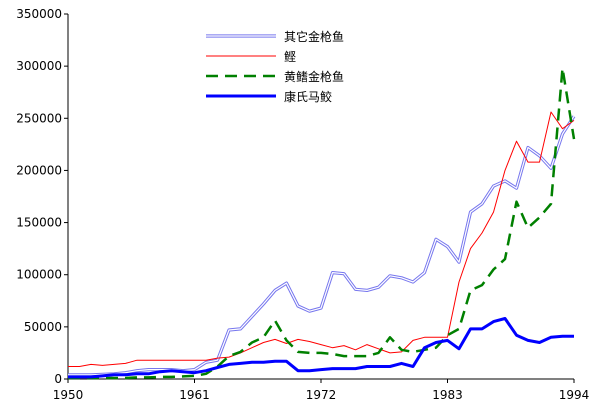  What do you see at coordinates (275, 36) in the screenshot?
I see `legend-item: 其它金枪鱼` at bounding box center [275, 36].